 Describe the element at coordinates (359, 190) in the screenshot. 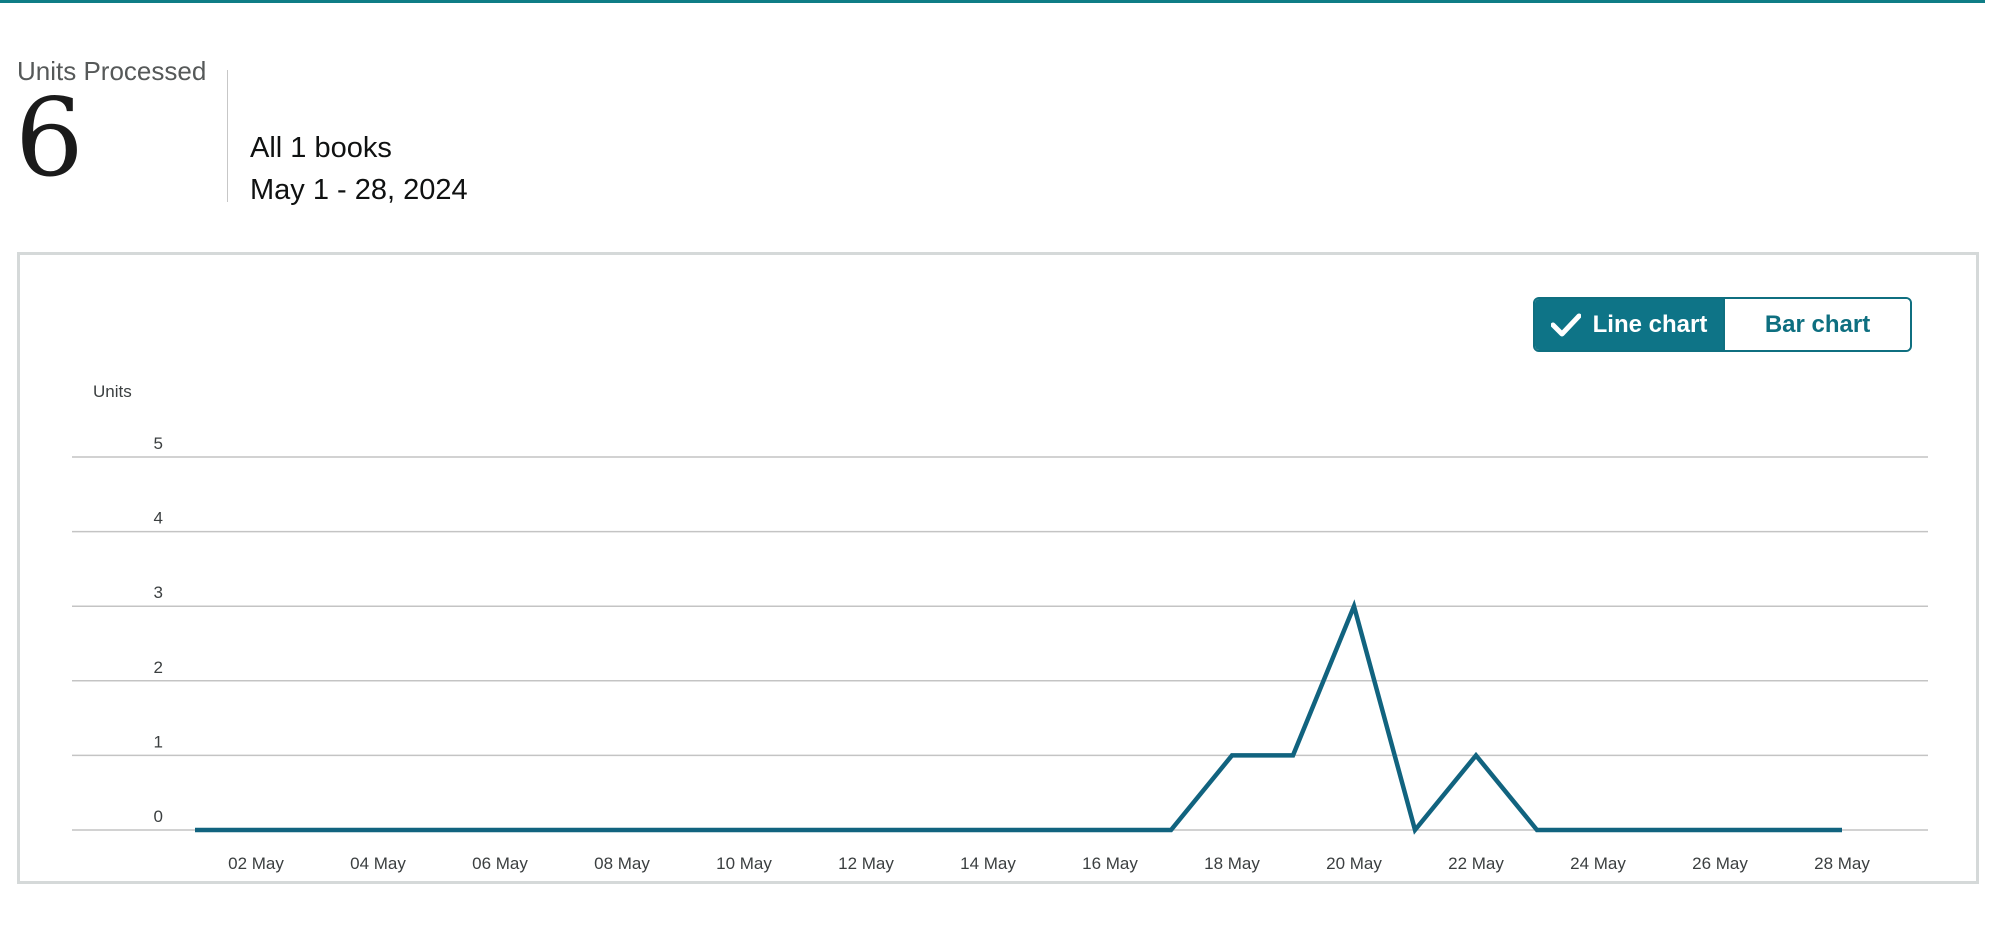

I see `date-range: May 1 - 28, 2024` at that location.